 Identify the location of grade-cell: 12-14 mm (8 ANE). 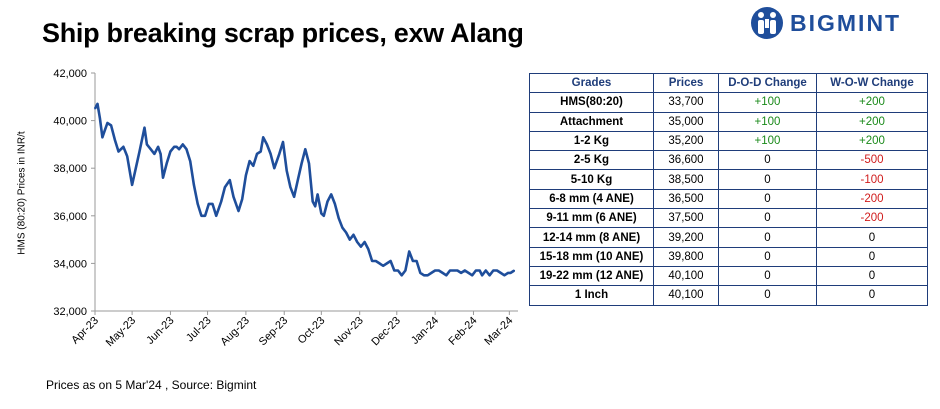
(591, 237).